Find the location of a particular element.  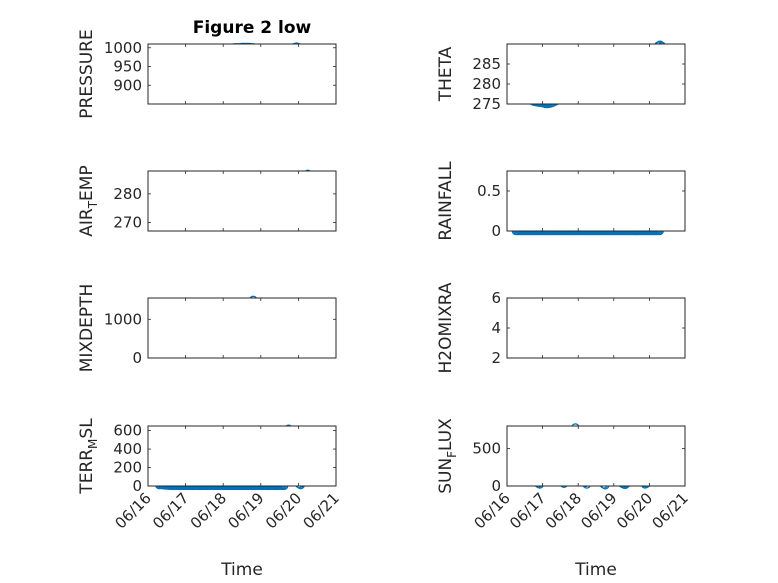

mixdepth-ylabel: MIXDEPTH is located at coordinates (87, 328).